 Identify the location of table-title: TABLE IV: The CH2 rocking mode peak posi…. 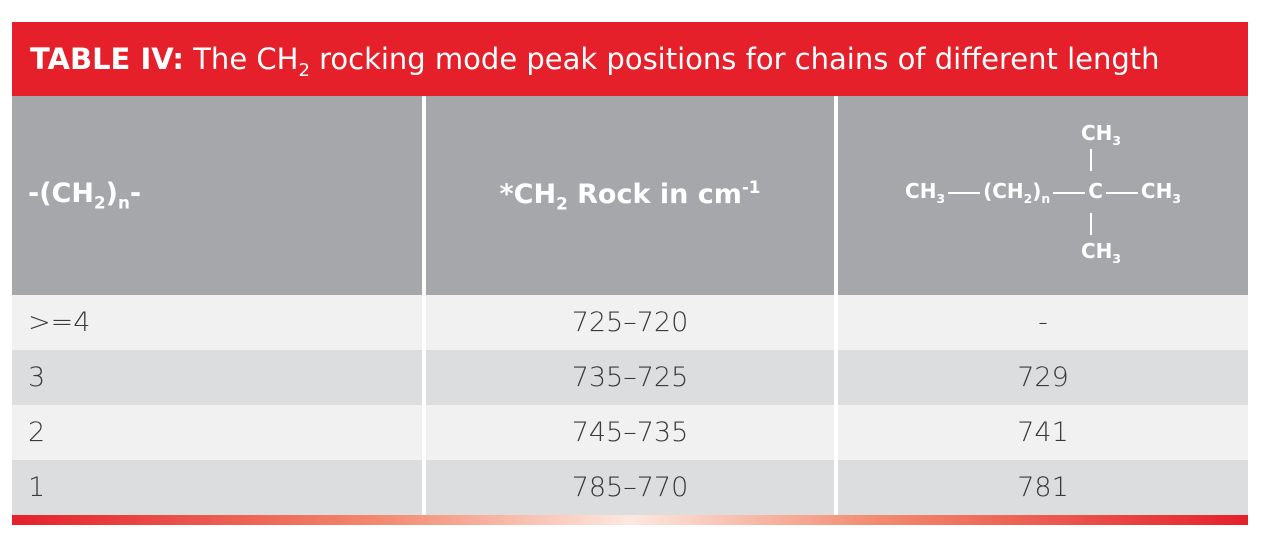
(630, 59).